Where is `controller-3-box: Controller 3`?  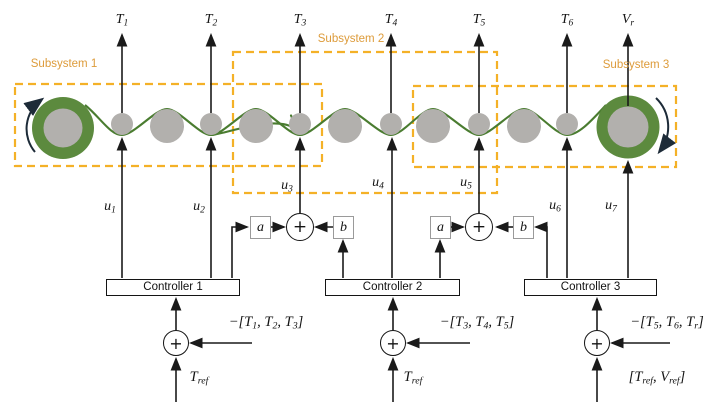
controller-3-box: Controller 3 is located at coordinates (590, 287).